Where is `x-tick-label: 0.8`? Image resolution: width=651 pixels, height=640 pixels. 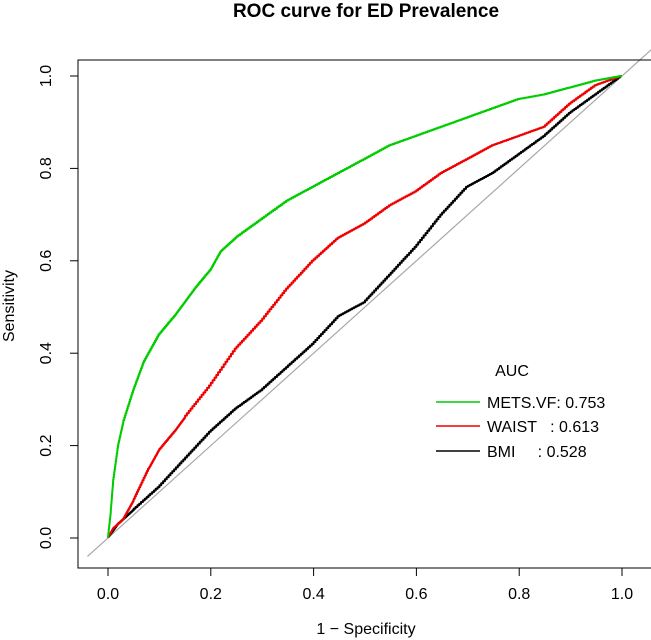
x-tick-label: 0.8 is located at coordinates (519, 594).